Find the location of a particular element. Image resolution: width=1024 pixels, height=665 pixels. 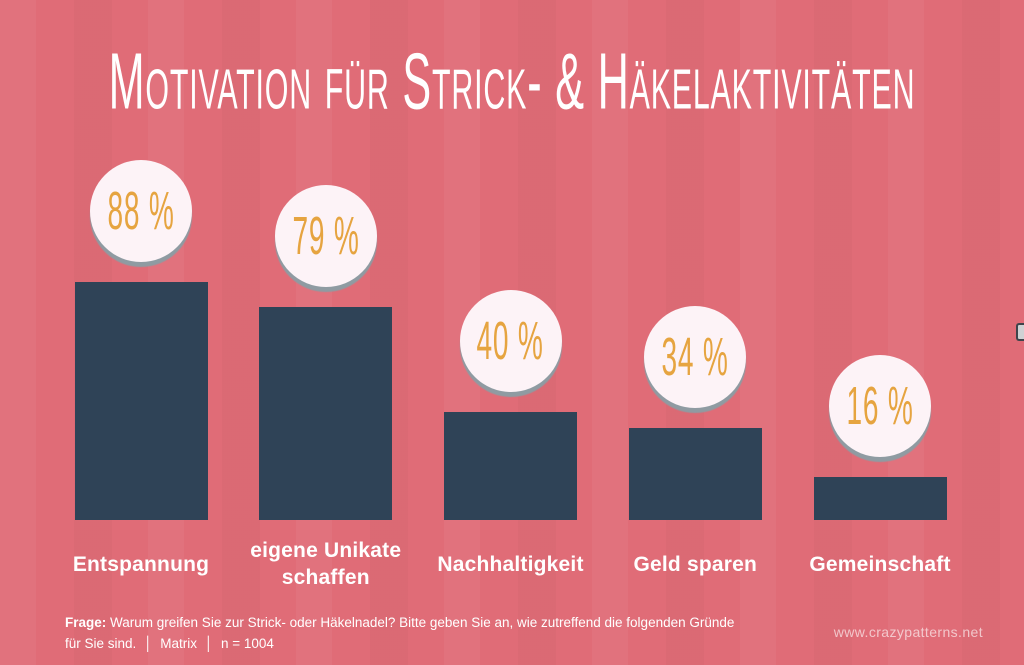

bar-geld-sparen is located at coordinates (695, 474).